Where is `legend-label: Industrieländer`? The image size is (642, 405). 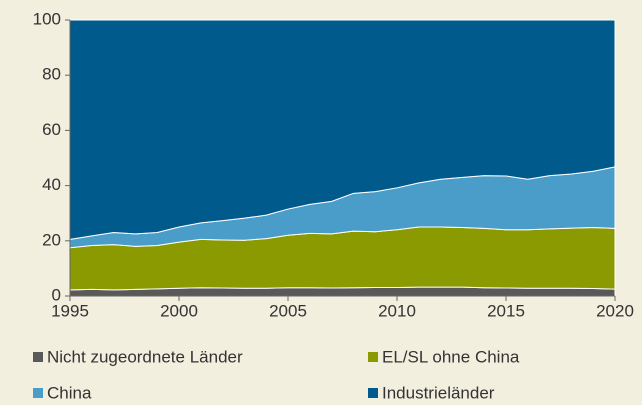 legend-label: Industrieländer is located at coordinates (438, 392).